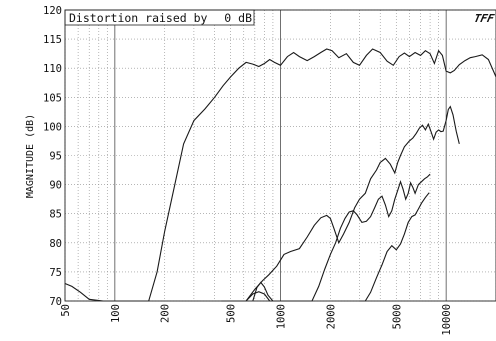 This screenshot has width=496, height=341. I want to click on x-tick-label: 2000, so click(331, 316).